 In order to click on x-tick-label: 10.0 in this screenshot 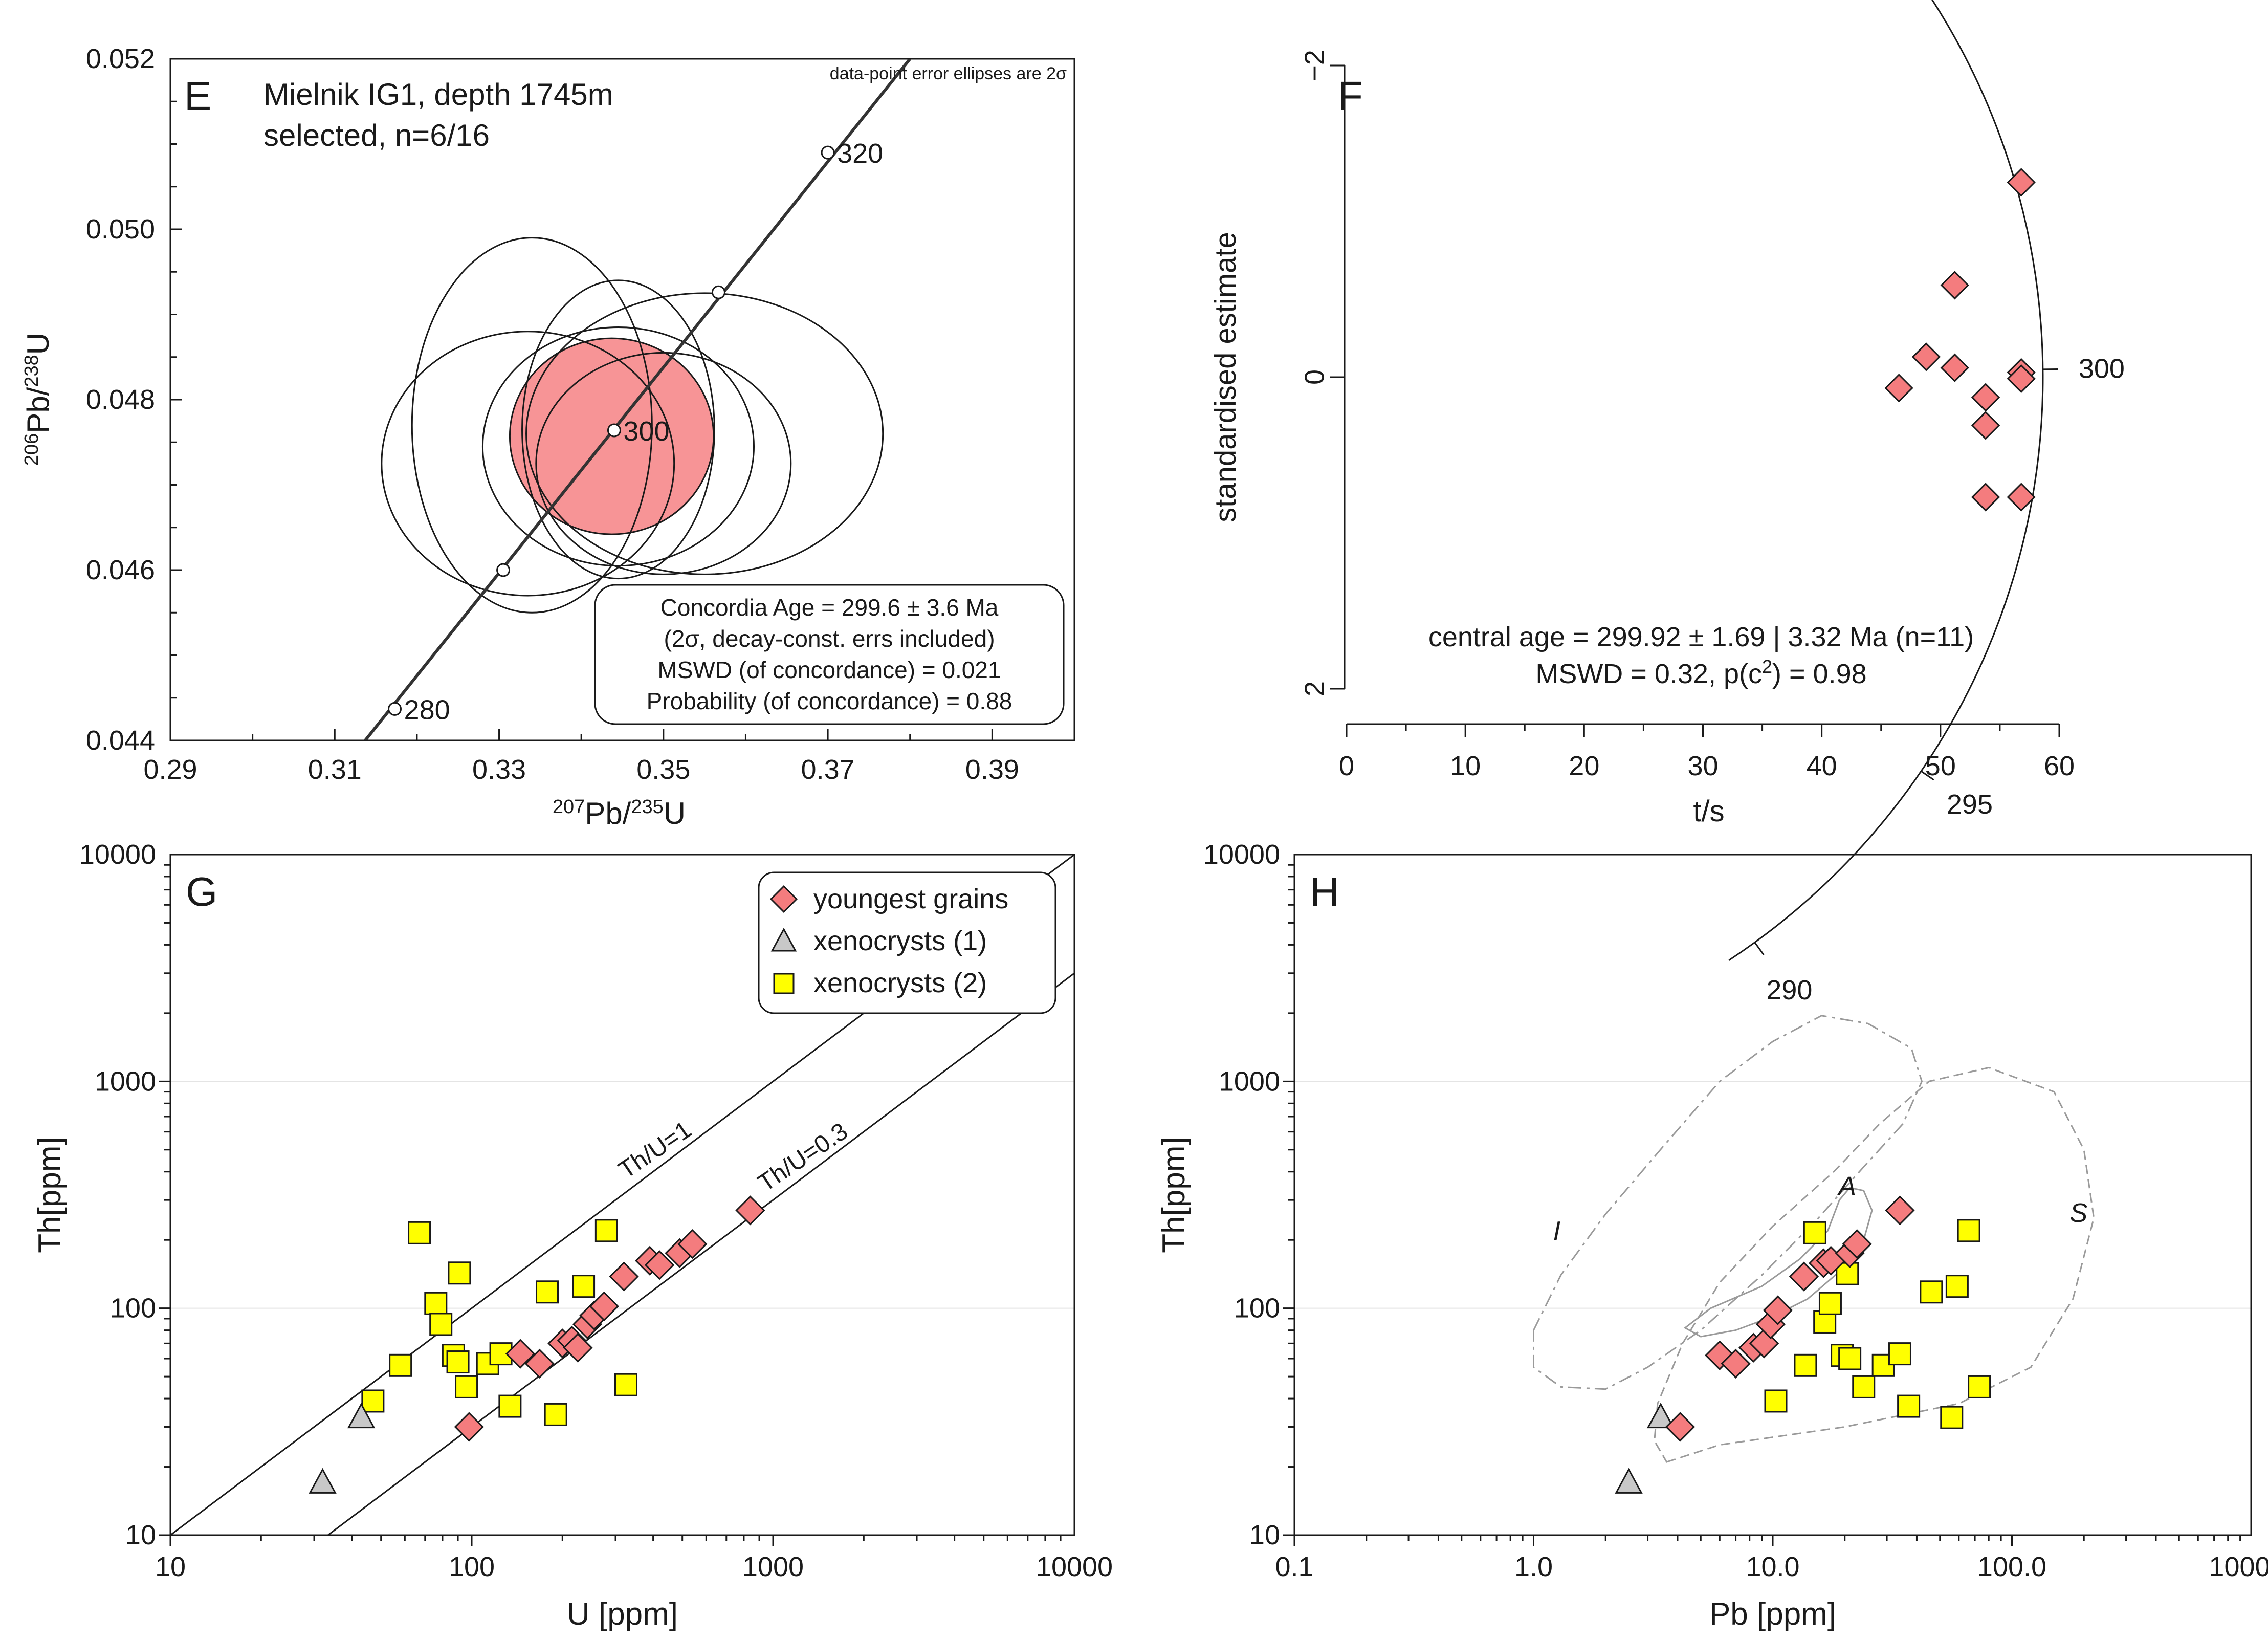, I will do `click(1773, 1566)`.